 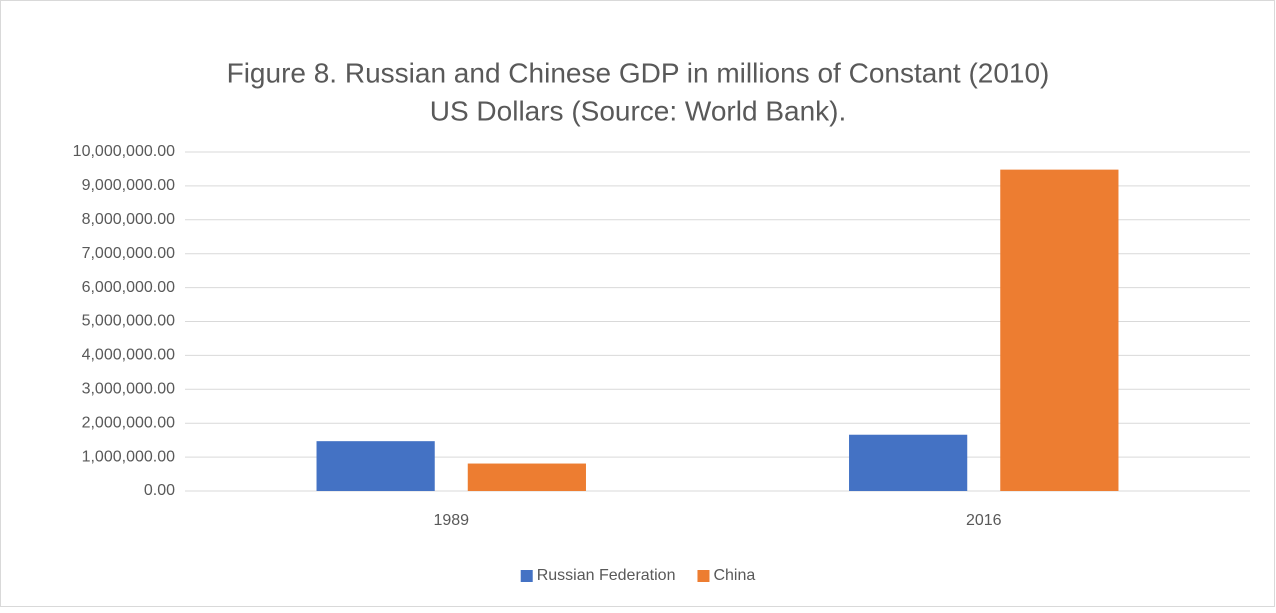 I want to click on y-tick-label: 6,000,000.00, so click(x=129, y=287).